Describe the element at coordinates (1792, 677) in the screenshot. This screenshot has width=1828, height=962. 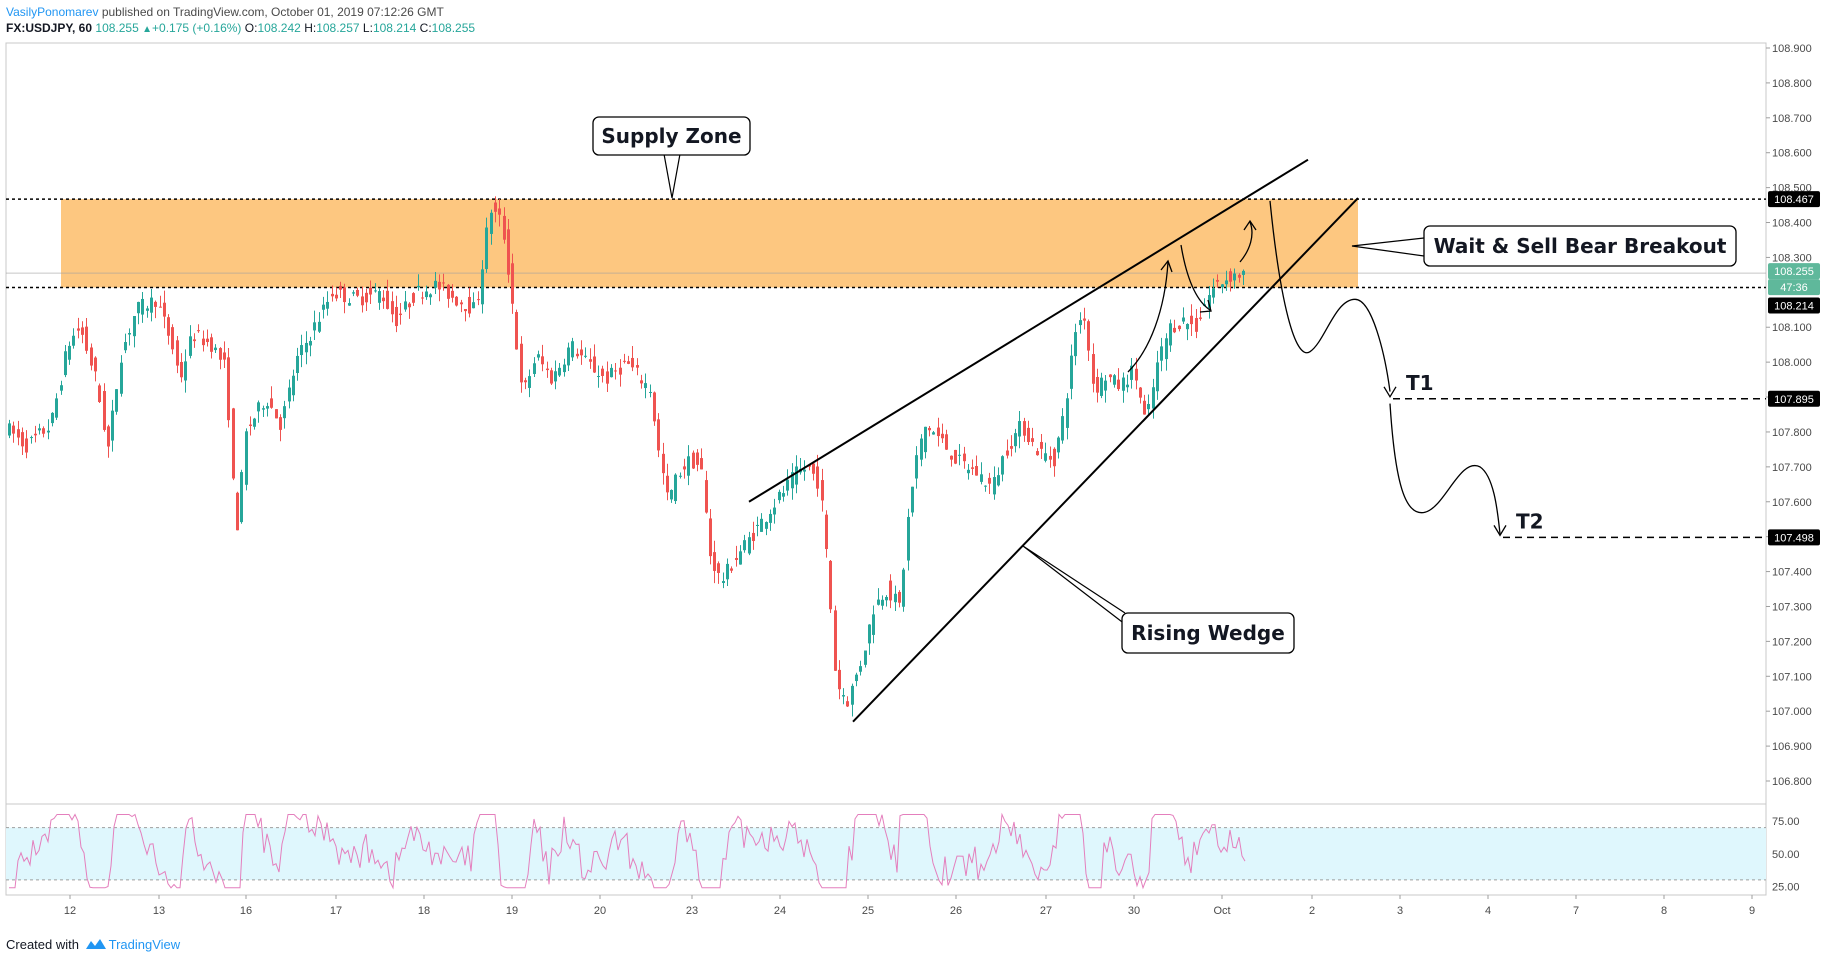
I see `price-tick-label: 107.100` at that location.